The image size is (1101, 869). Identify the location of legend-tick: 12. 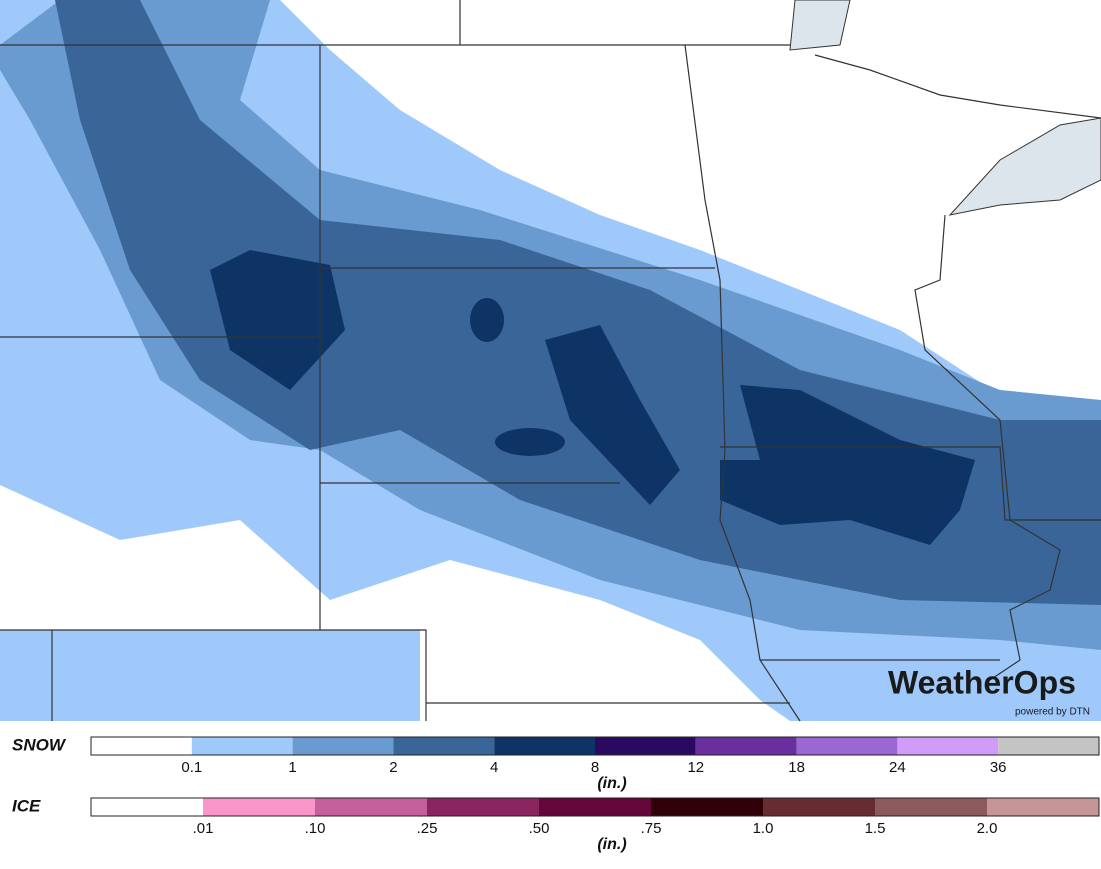
(695, 767).